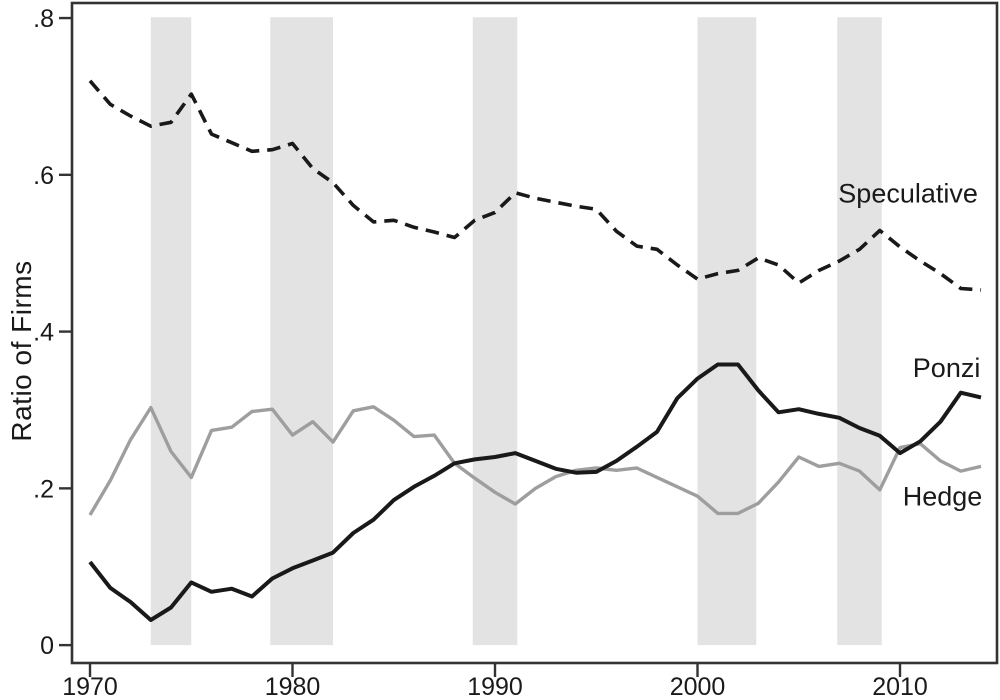 This screenshot has height=700, width=1000. What do you see at coordinates (43, 19) in the screenshot?
I see `y-tick-label: .8` at bounding box center [43, 19].